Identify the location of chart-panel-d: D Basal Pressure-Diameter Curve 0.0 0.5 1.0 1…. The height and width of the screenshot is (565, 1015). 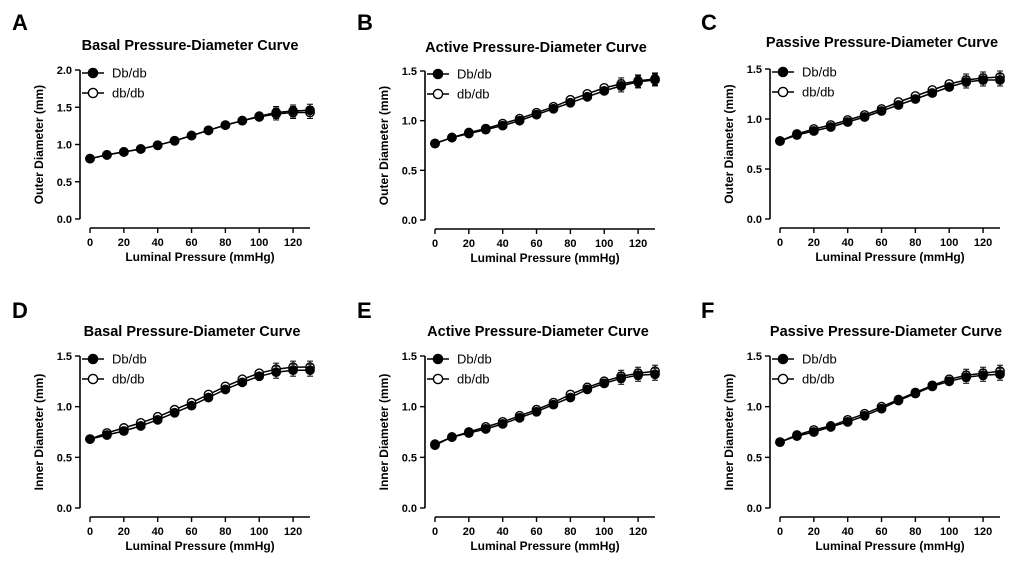
(163, 425).